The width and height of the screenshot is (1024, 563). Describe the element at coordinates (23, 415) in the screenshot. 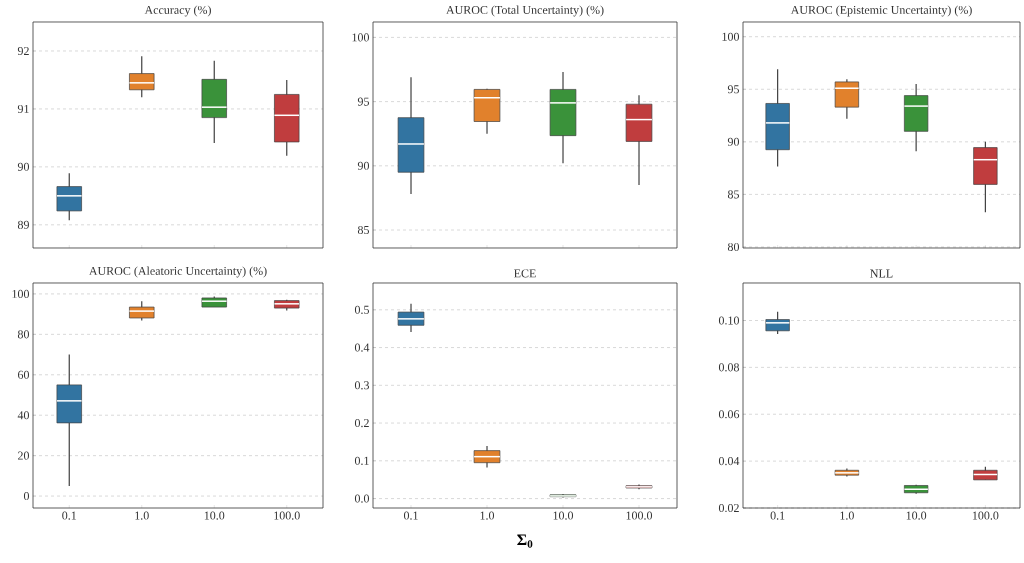

I see `y-tick-label: 40` at that location.